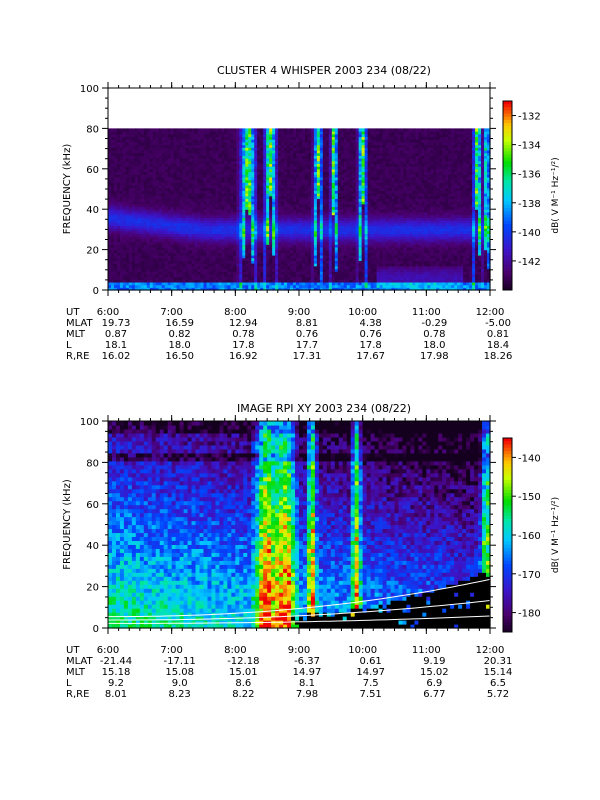  Describe the element at coordinates (180, 345) in the screenshot. I see `ephemeris-value: 18.0` at that location.